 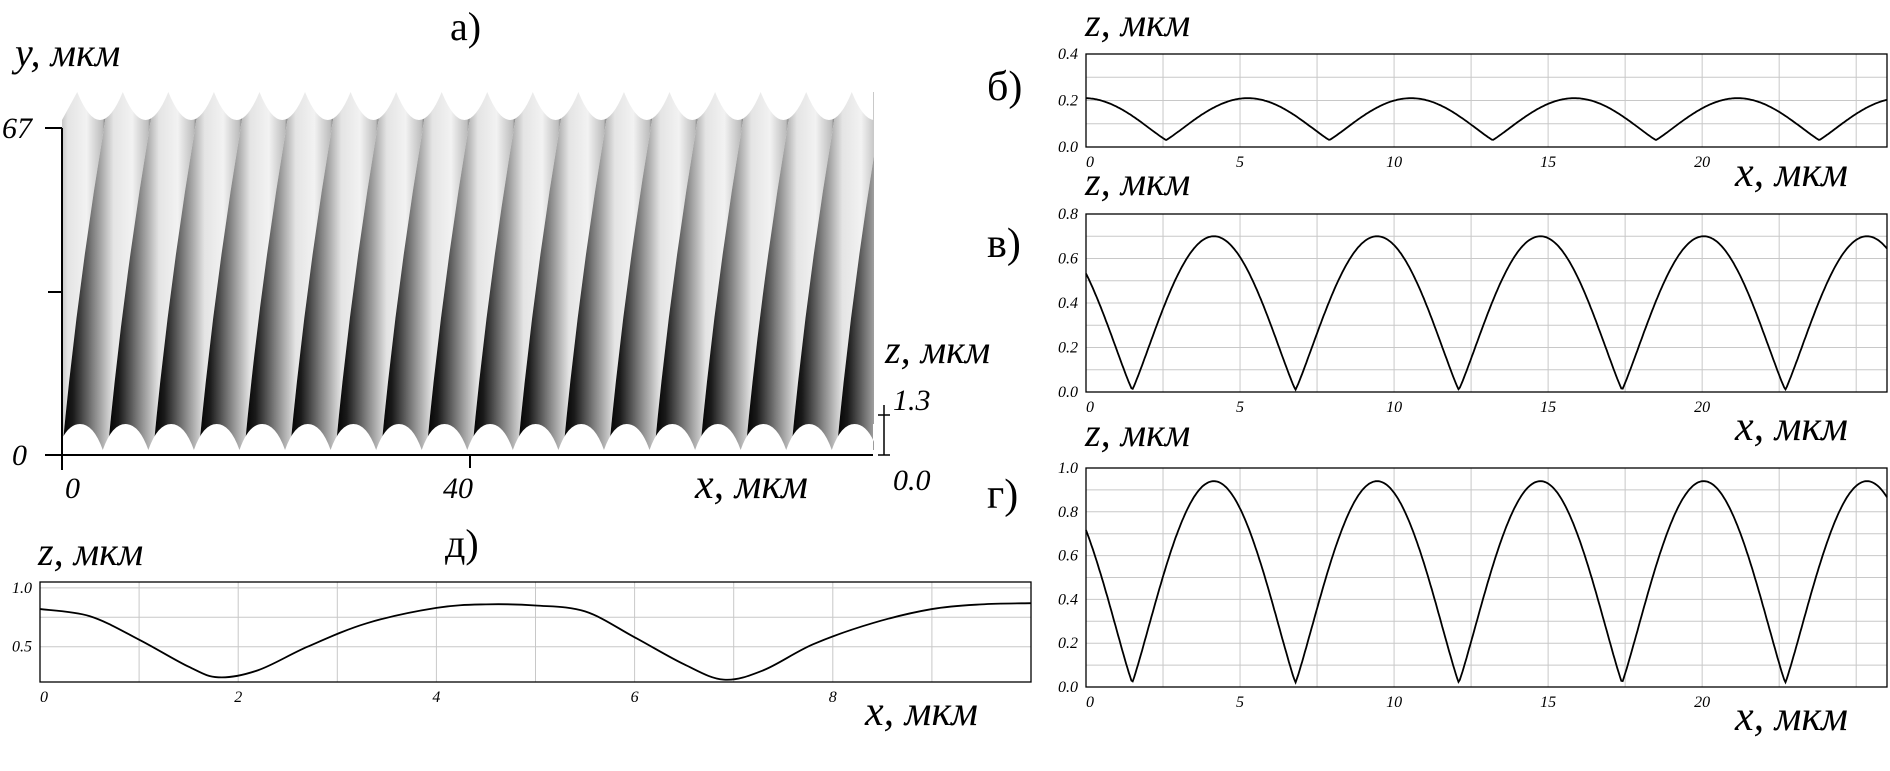 What do you see at coordinates (1240, 702) in the screenshot?
I see `x-tick-label-g: 5` at bounding box center [1240, 702].